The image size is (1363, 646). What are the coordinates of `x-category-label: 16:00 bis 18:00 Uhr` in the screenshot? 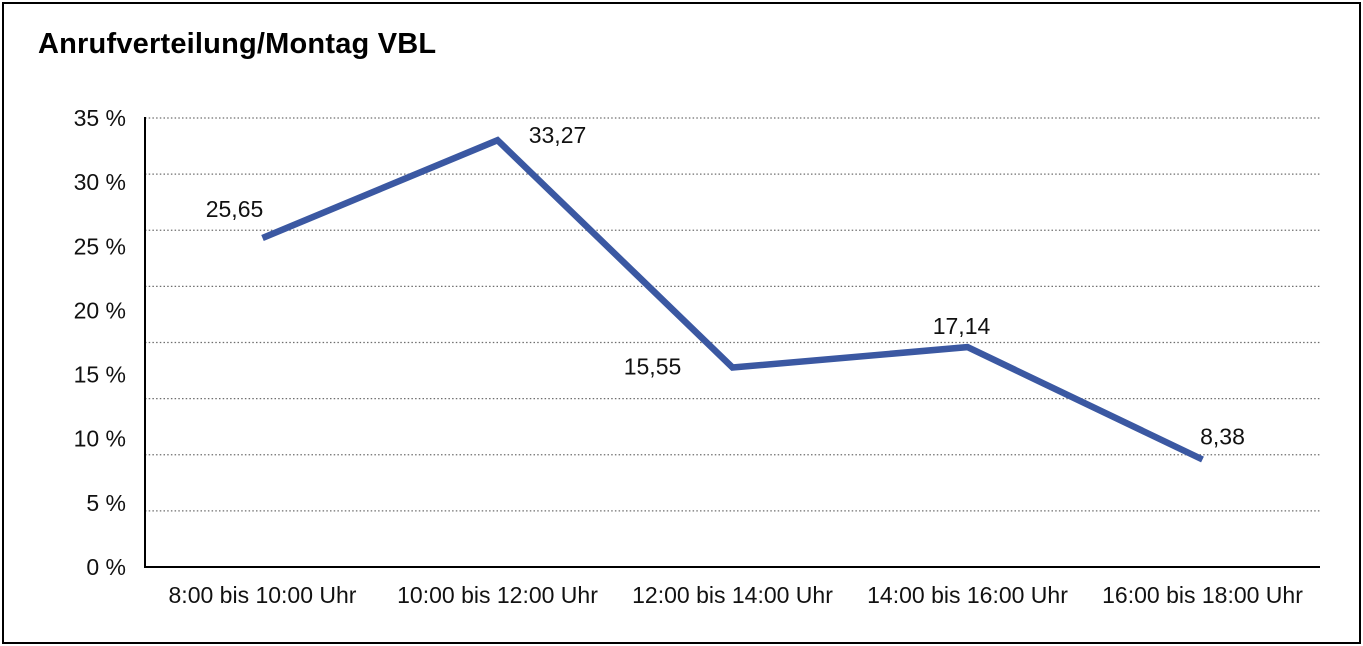 It's located at (1202, 595).